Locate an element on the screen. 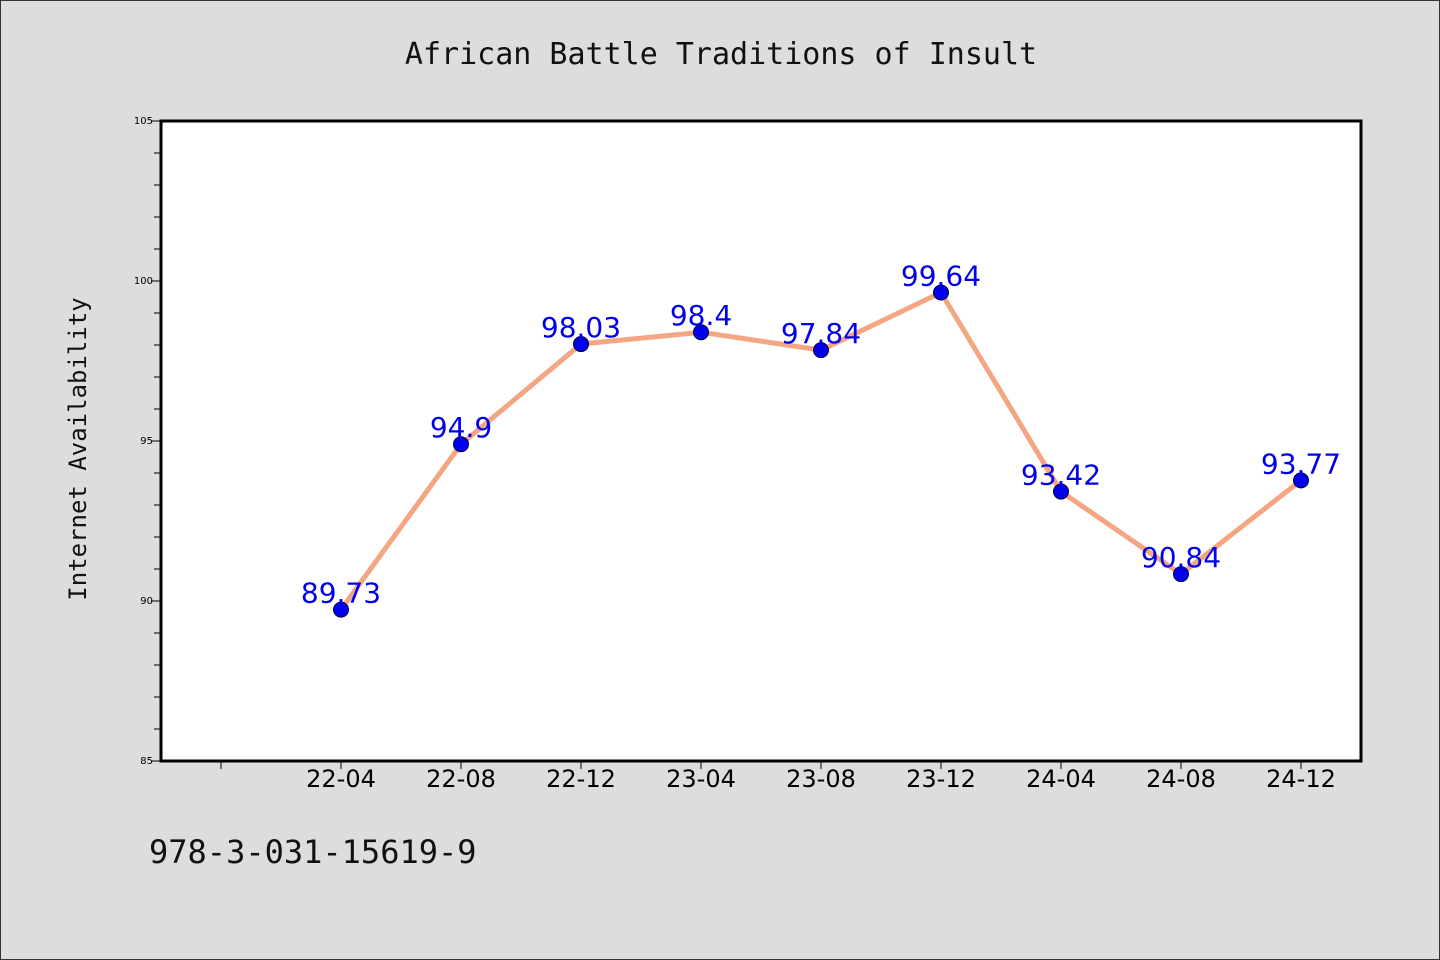 The width and height of the screenshot is (1440, 960). chart-title: African Battle Traditions of Insult is located at coordinates (721, 54).